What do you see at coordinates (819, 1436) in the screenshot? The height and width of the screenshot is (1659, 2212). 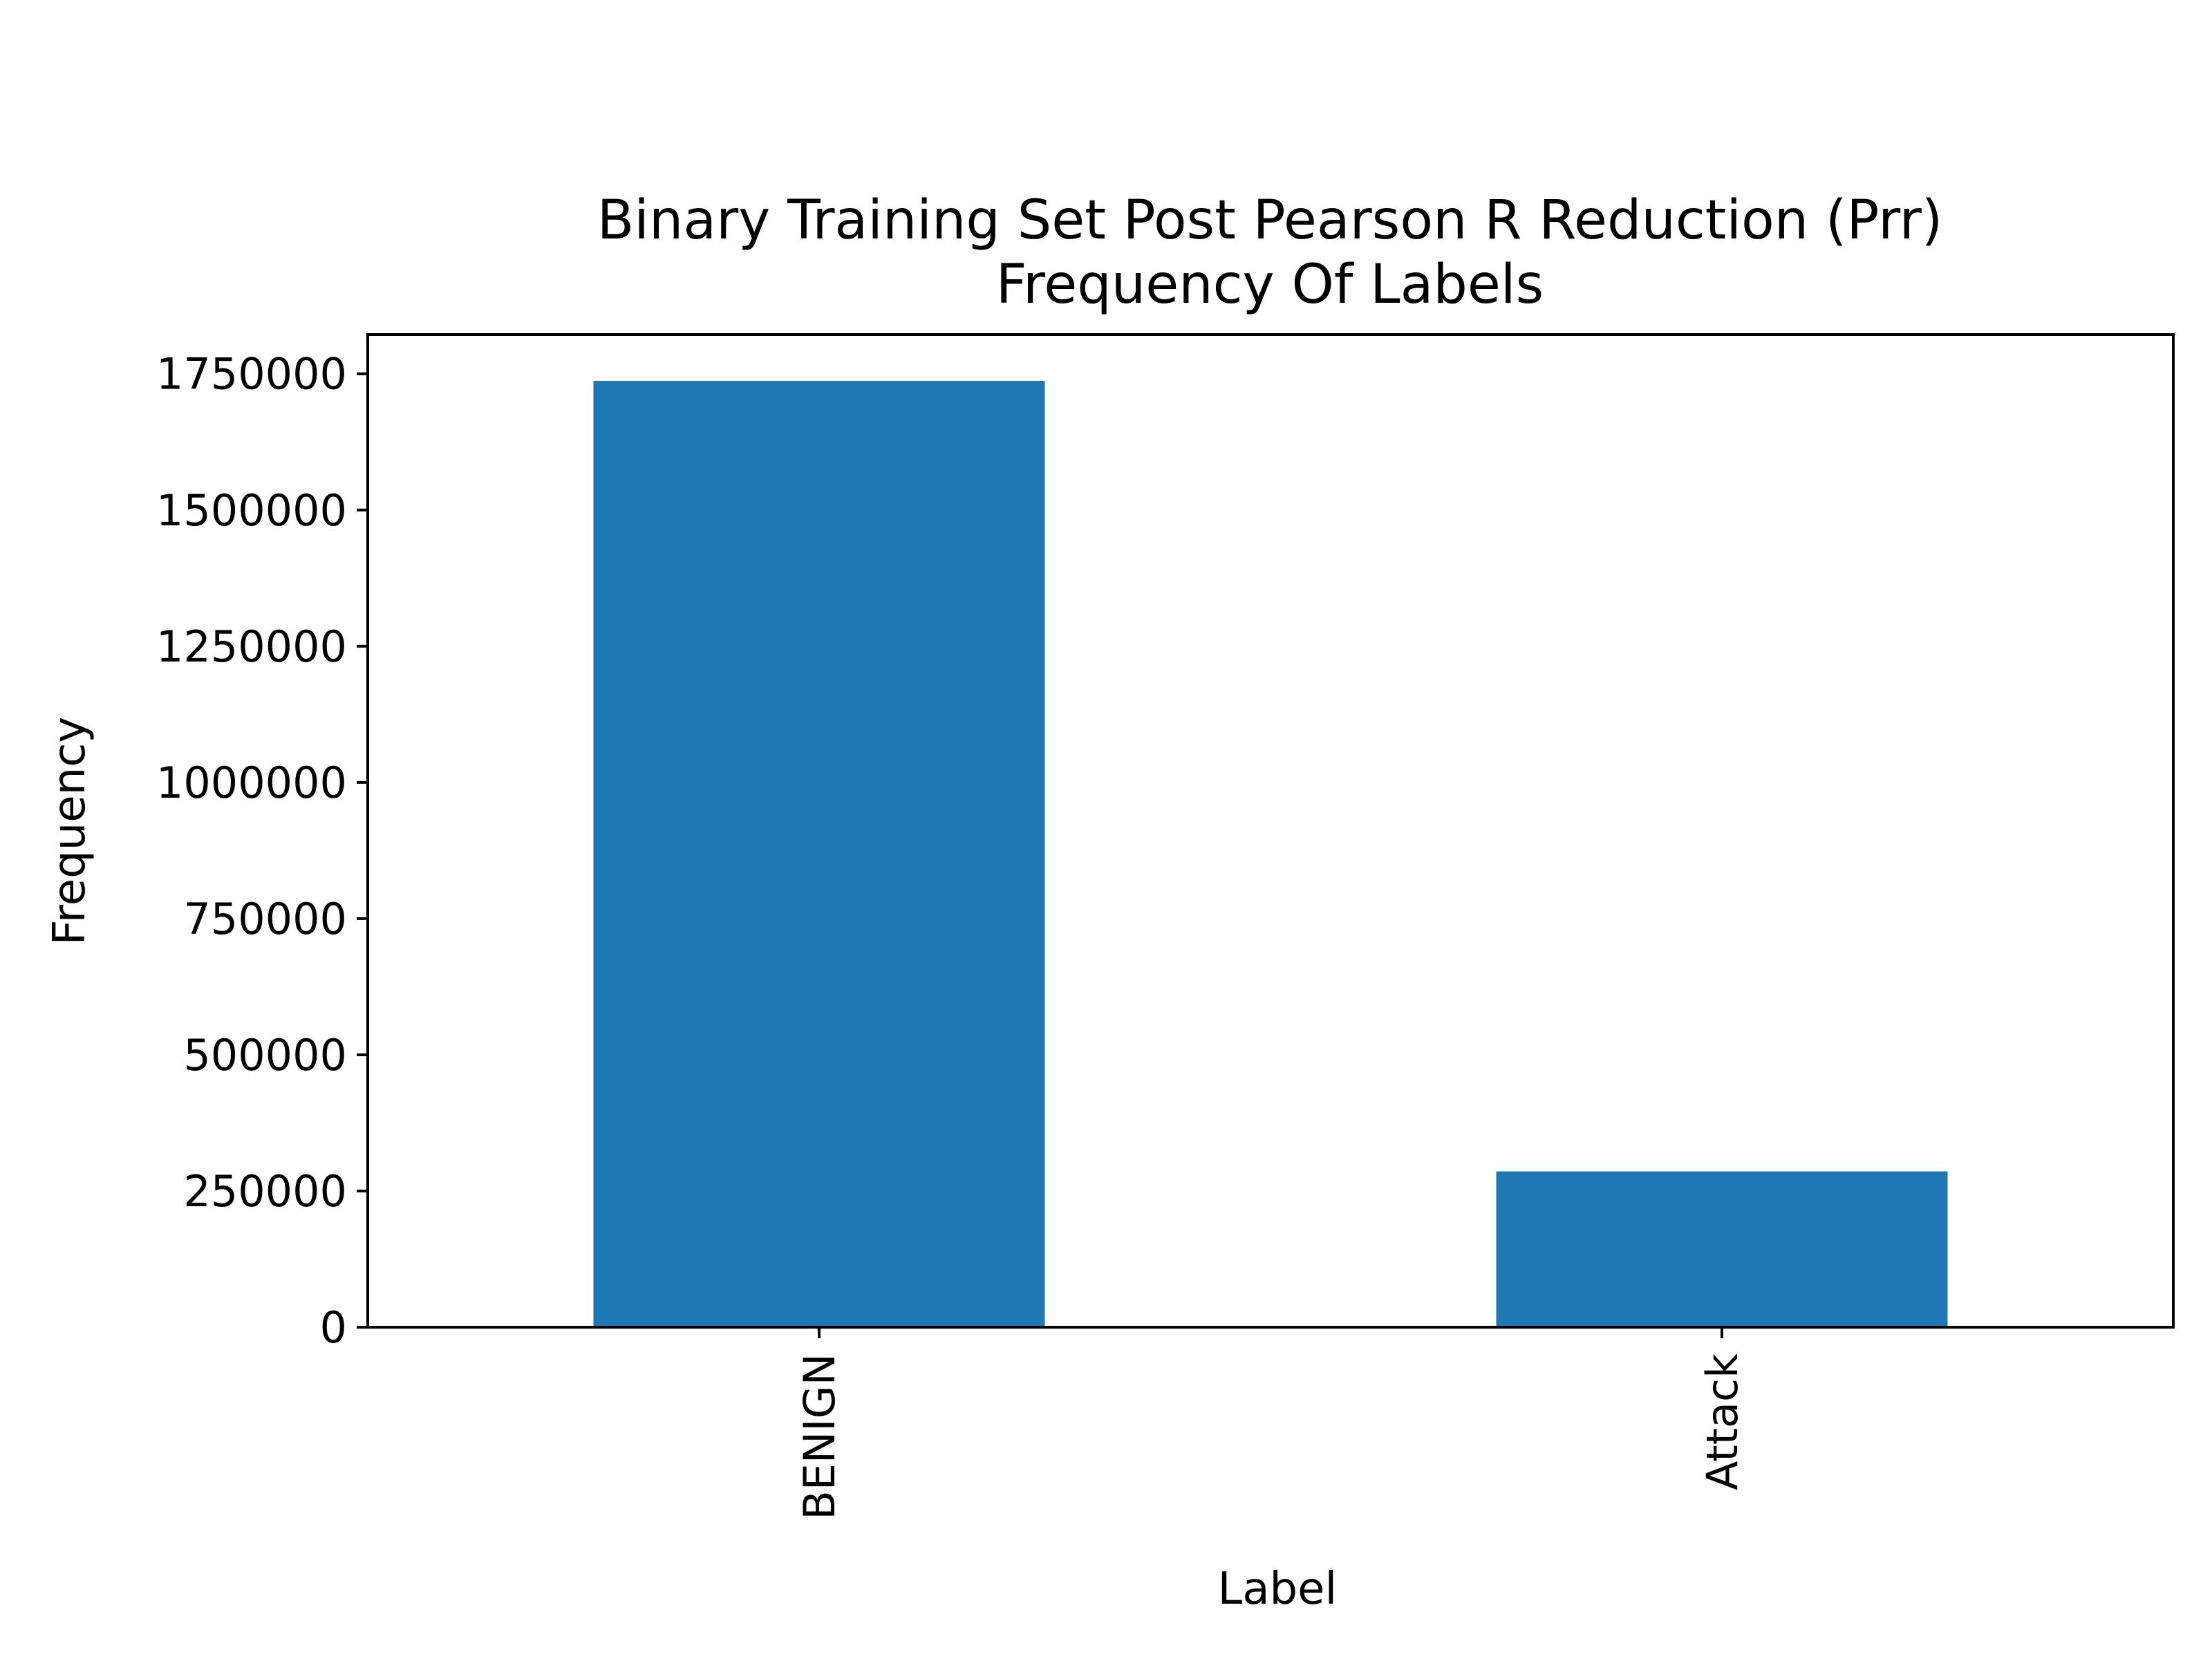 I see `x-tick-label: BENIGN` at bounding box center [819, 1436].